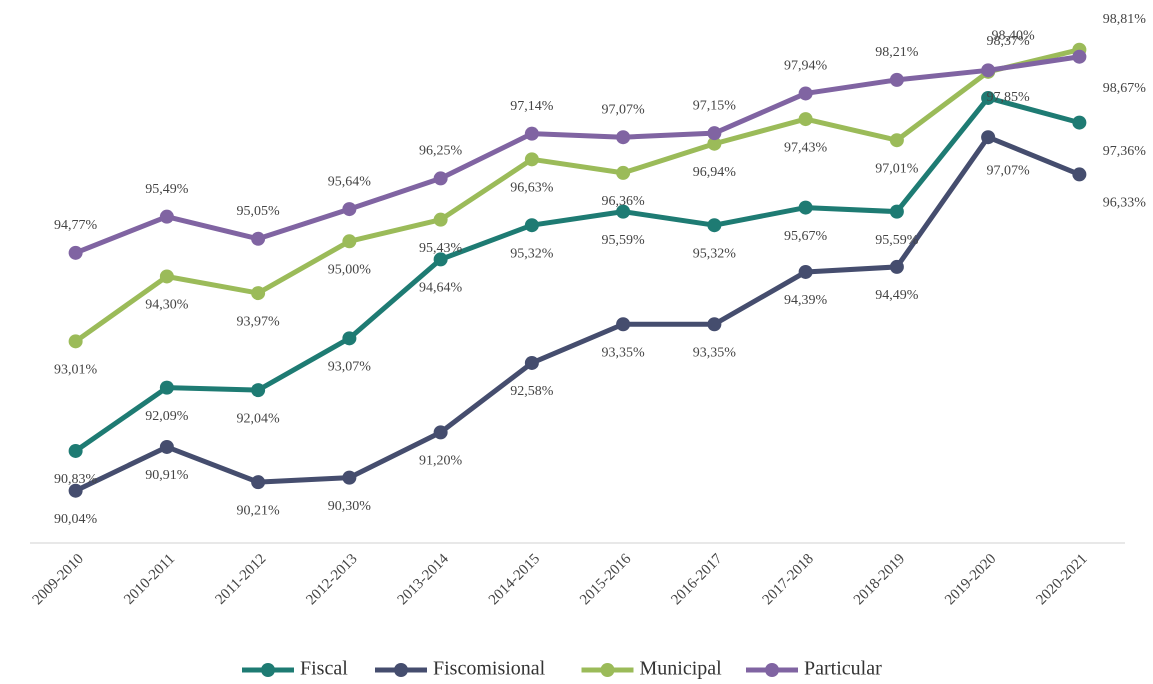 The height and width of the screenshot is (684, 1153). What do you see at coordinates (350, 270) in the screenshot?
I see `data-label: 95,00%` at bounding box center [350, 270].